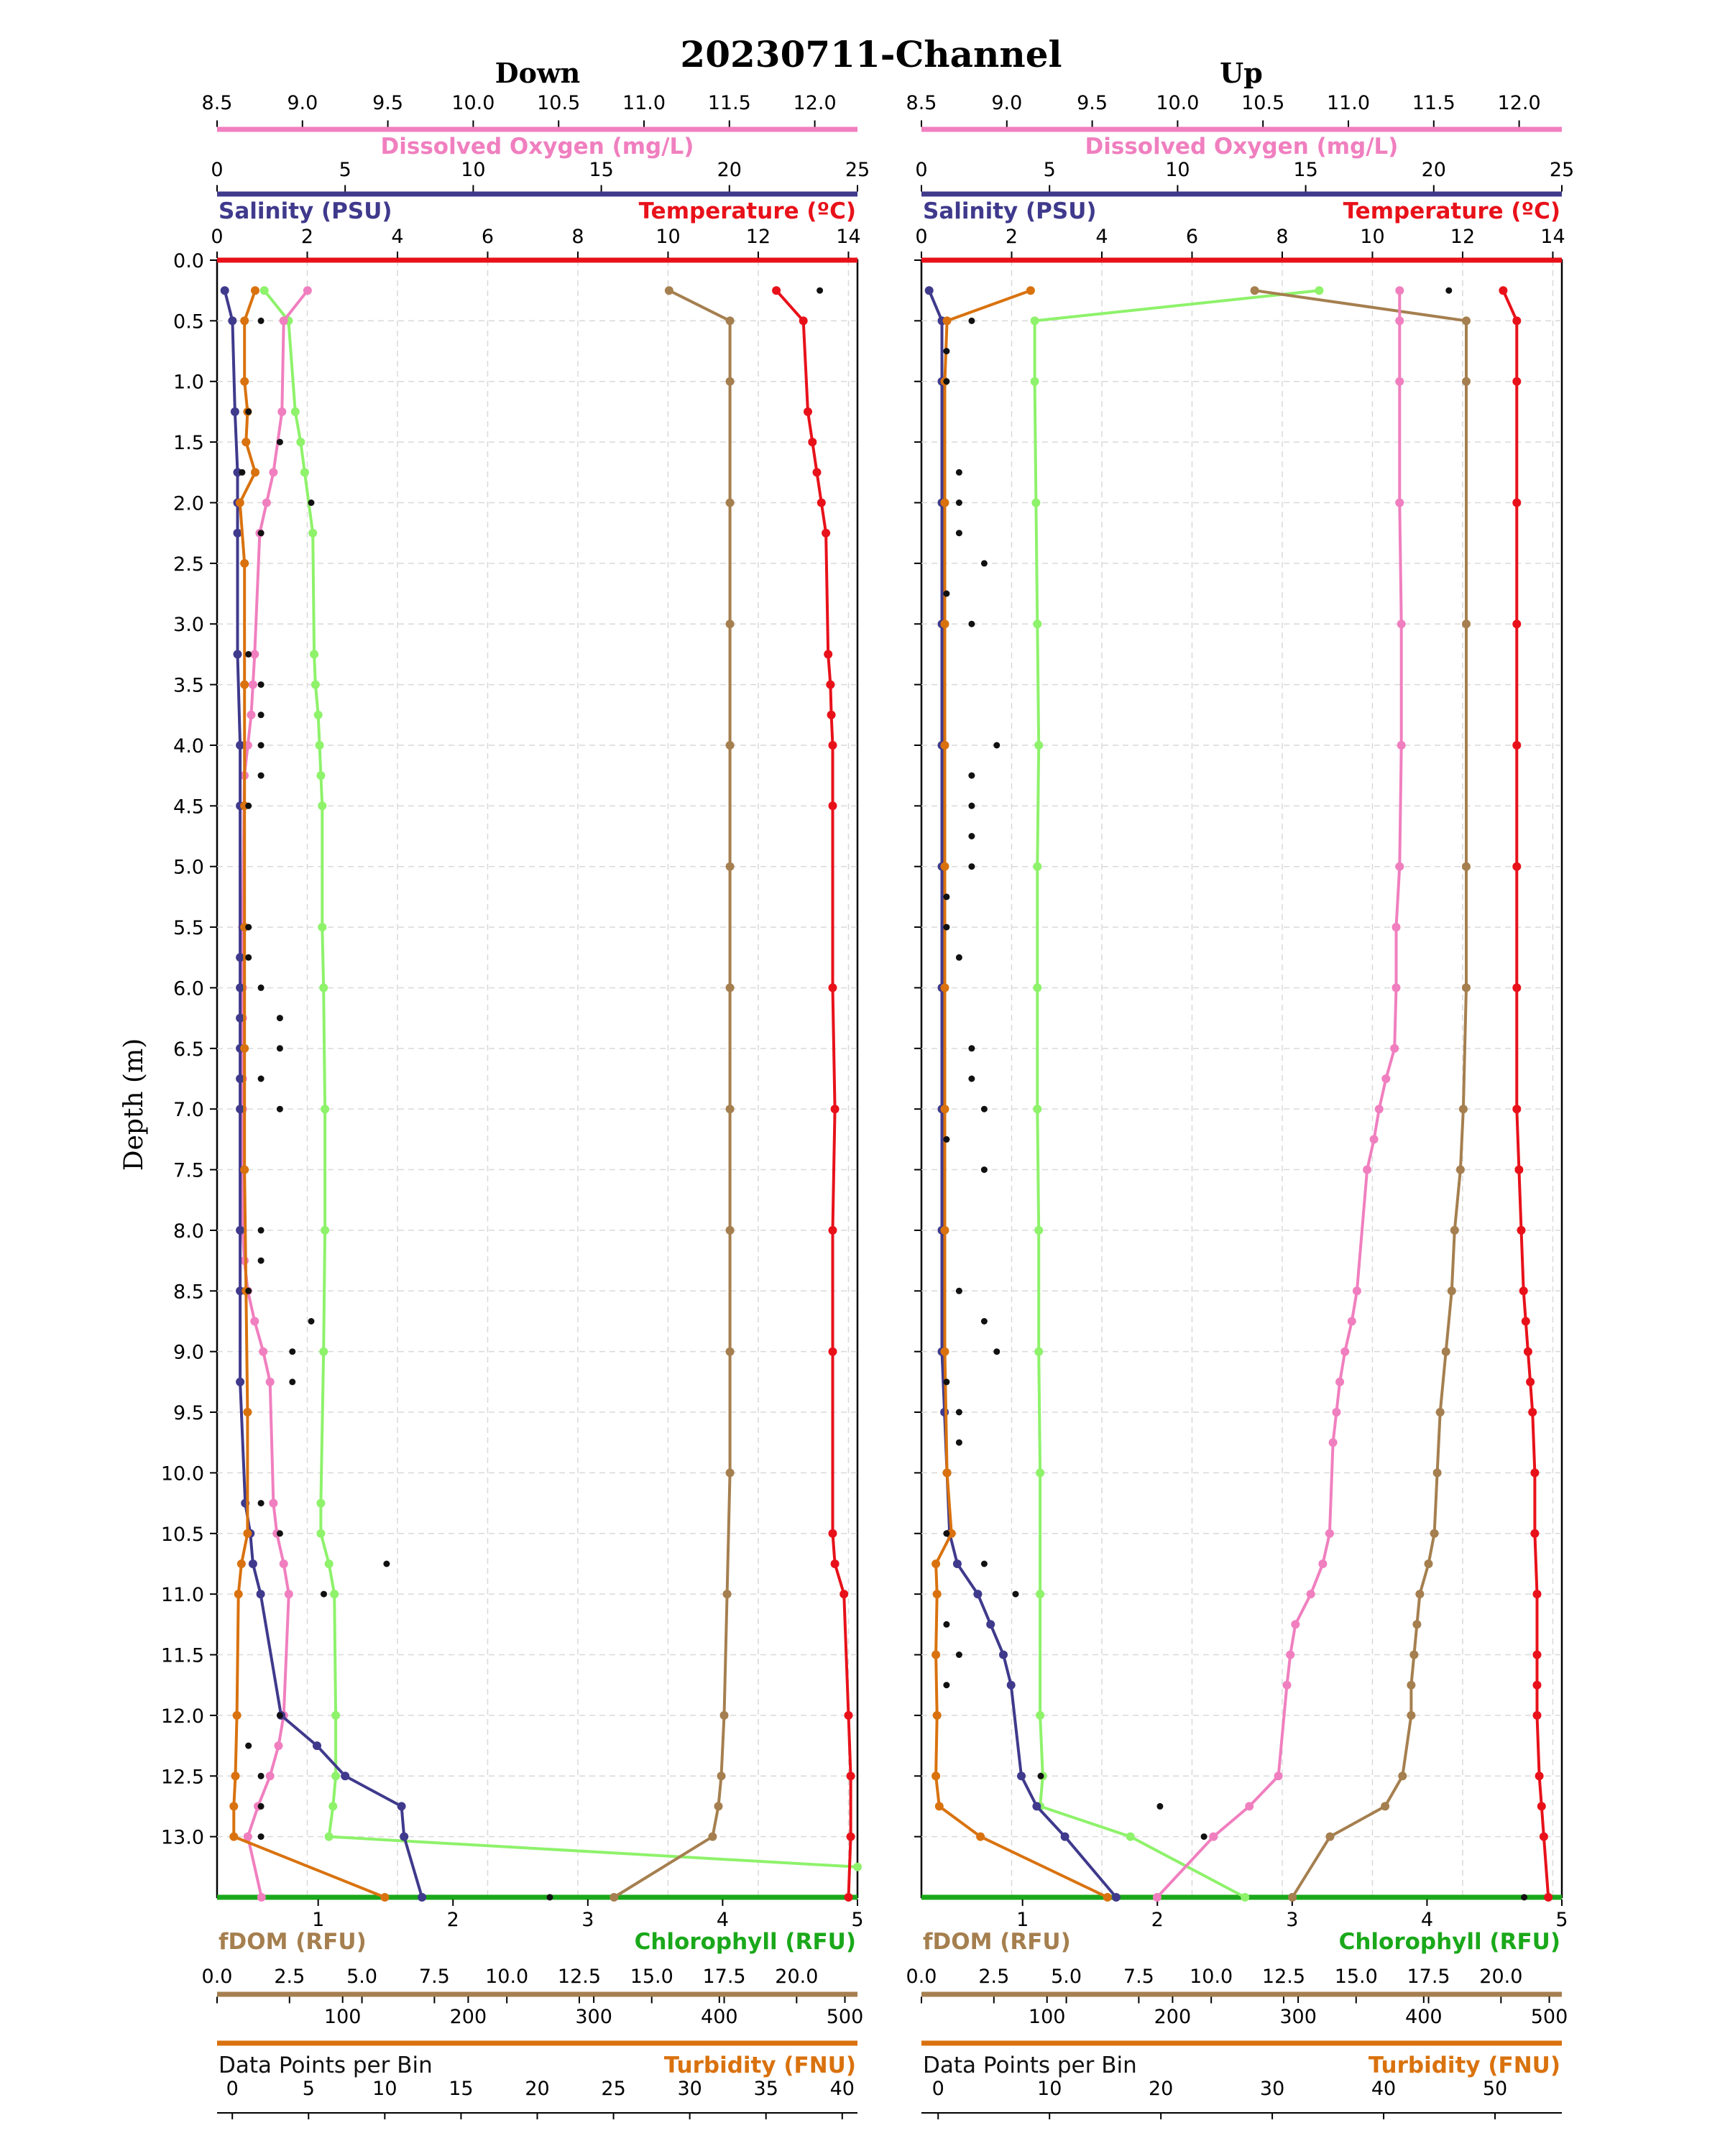 The height and width of the screenshot is (2156, 1725). Describe the element at coordinates (292, 1942) in the screenshot. I see `fdom-axis-label: fDOM (RFU)` at that location.